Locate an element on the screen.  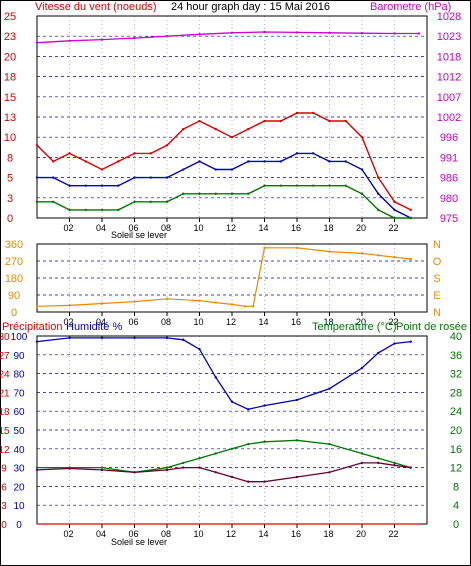
humidity-ytick-label: 50 is located at coordinates (19, 431).